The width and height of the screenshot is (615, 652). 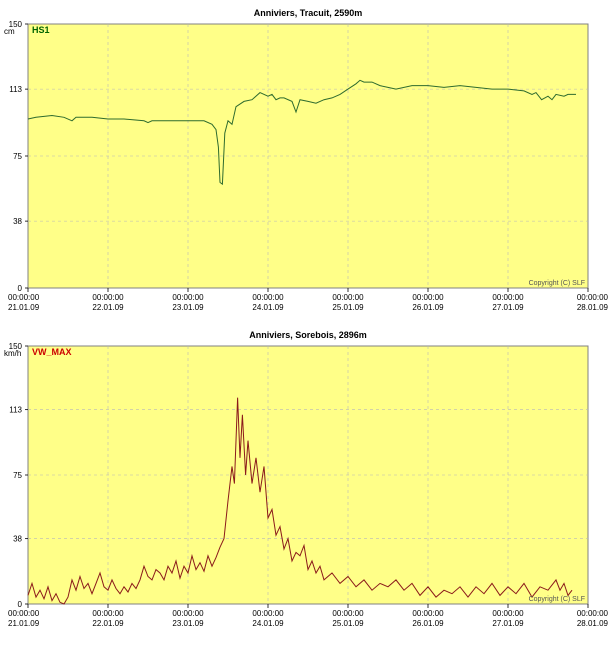 What do you see at coordinates (308, 13) in the screenshot?
I see `chart-title: Anniviers, Tracuit, 2590m` at bounding box center [308, 13].